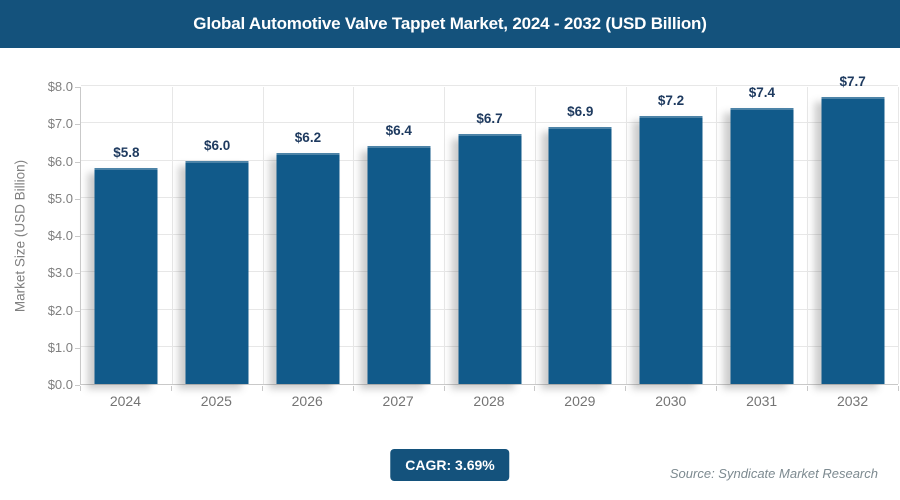 The height and width of the screenshot is (500, 900). I want to click on x-tick-label: 2026, so click(307, 401).